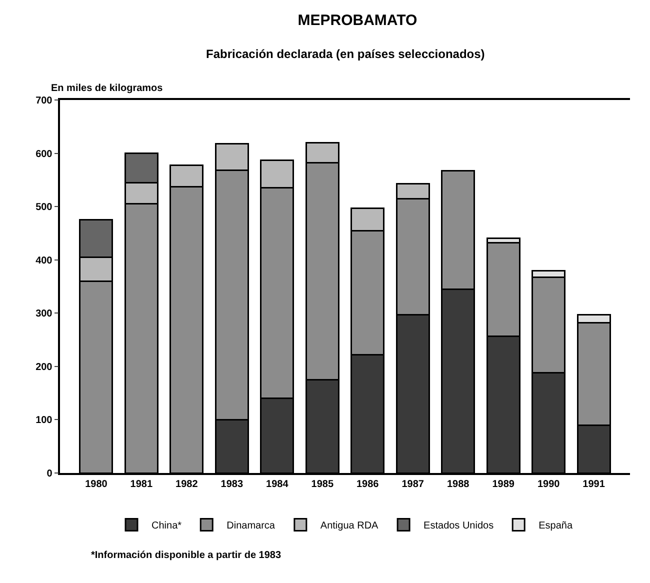 The width and height of the screenshot is (650, 583). Describe the element at coordinates (167, 526) in the screenshot. I see `legend-label: China*` at that location.